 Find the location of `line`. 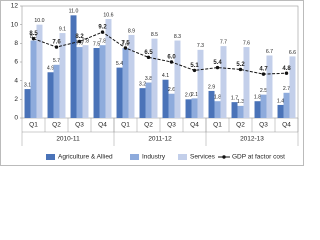

line is located at coordinates (160, 53).